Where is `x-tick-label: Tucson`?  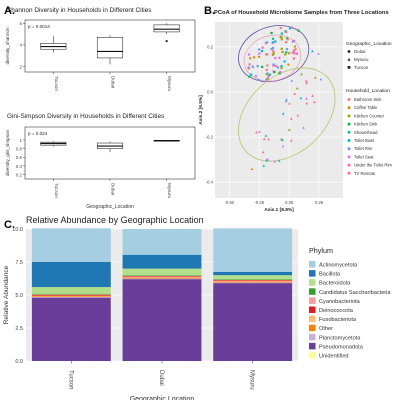
x-tick-label: Tucson is located at coordinates (56, 83).